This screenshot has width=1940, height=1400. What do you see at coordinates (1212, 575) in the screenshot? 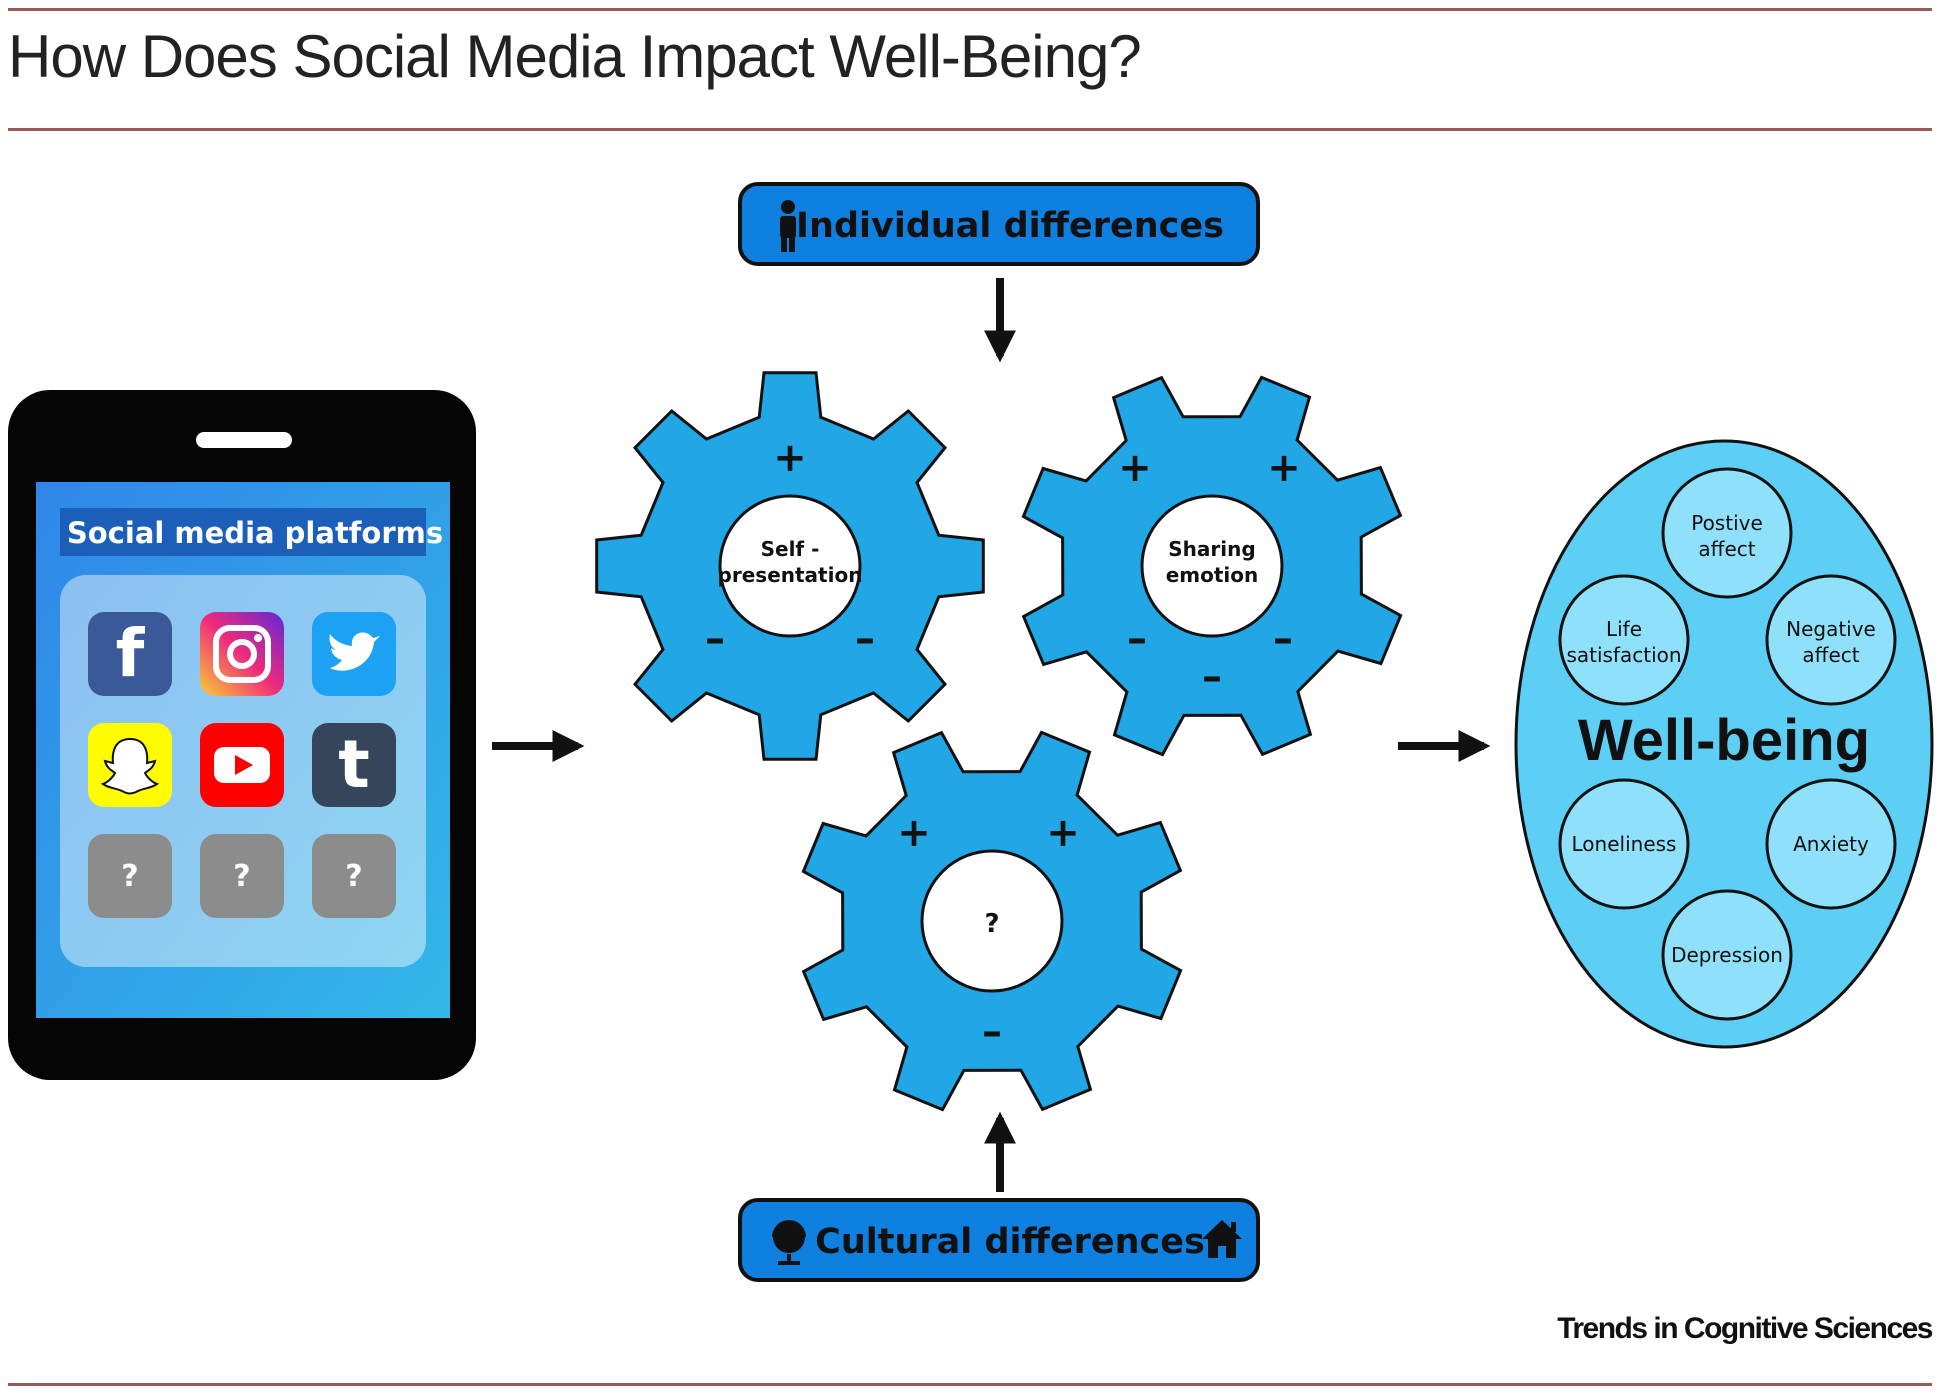
I see `sharing-emotion-label-line2: emotion` at bounding box center [1212, 575].